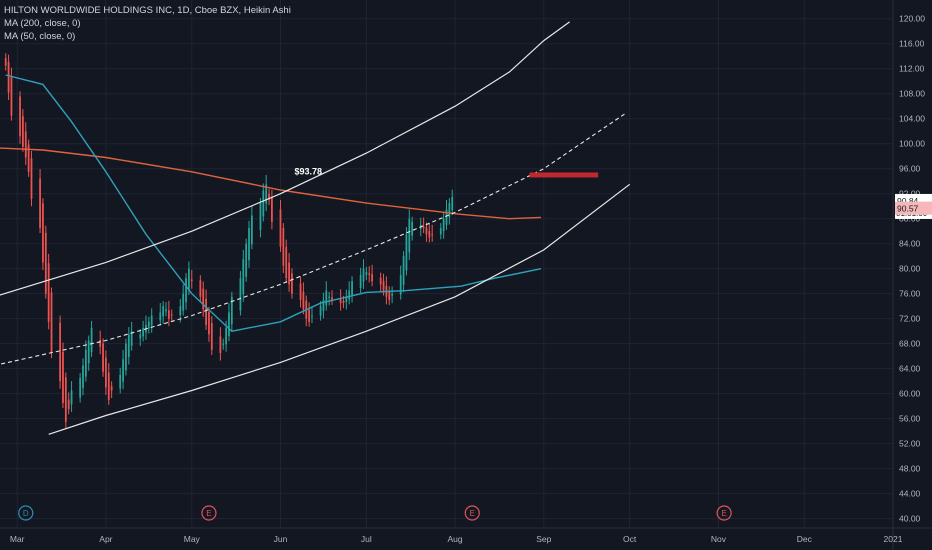  I want to click on dividend-event-marker, so click(26, 513).